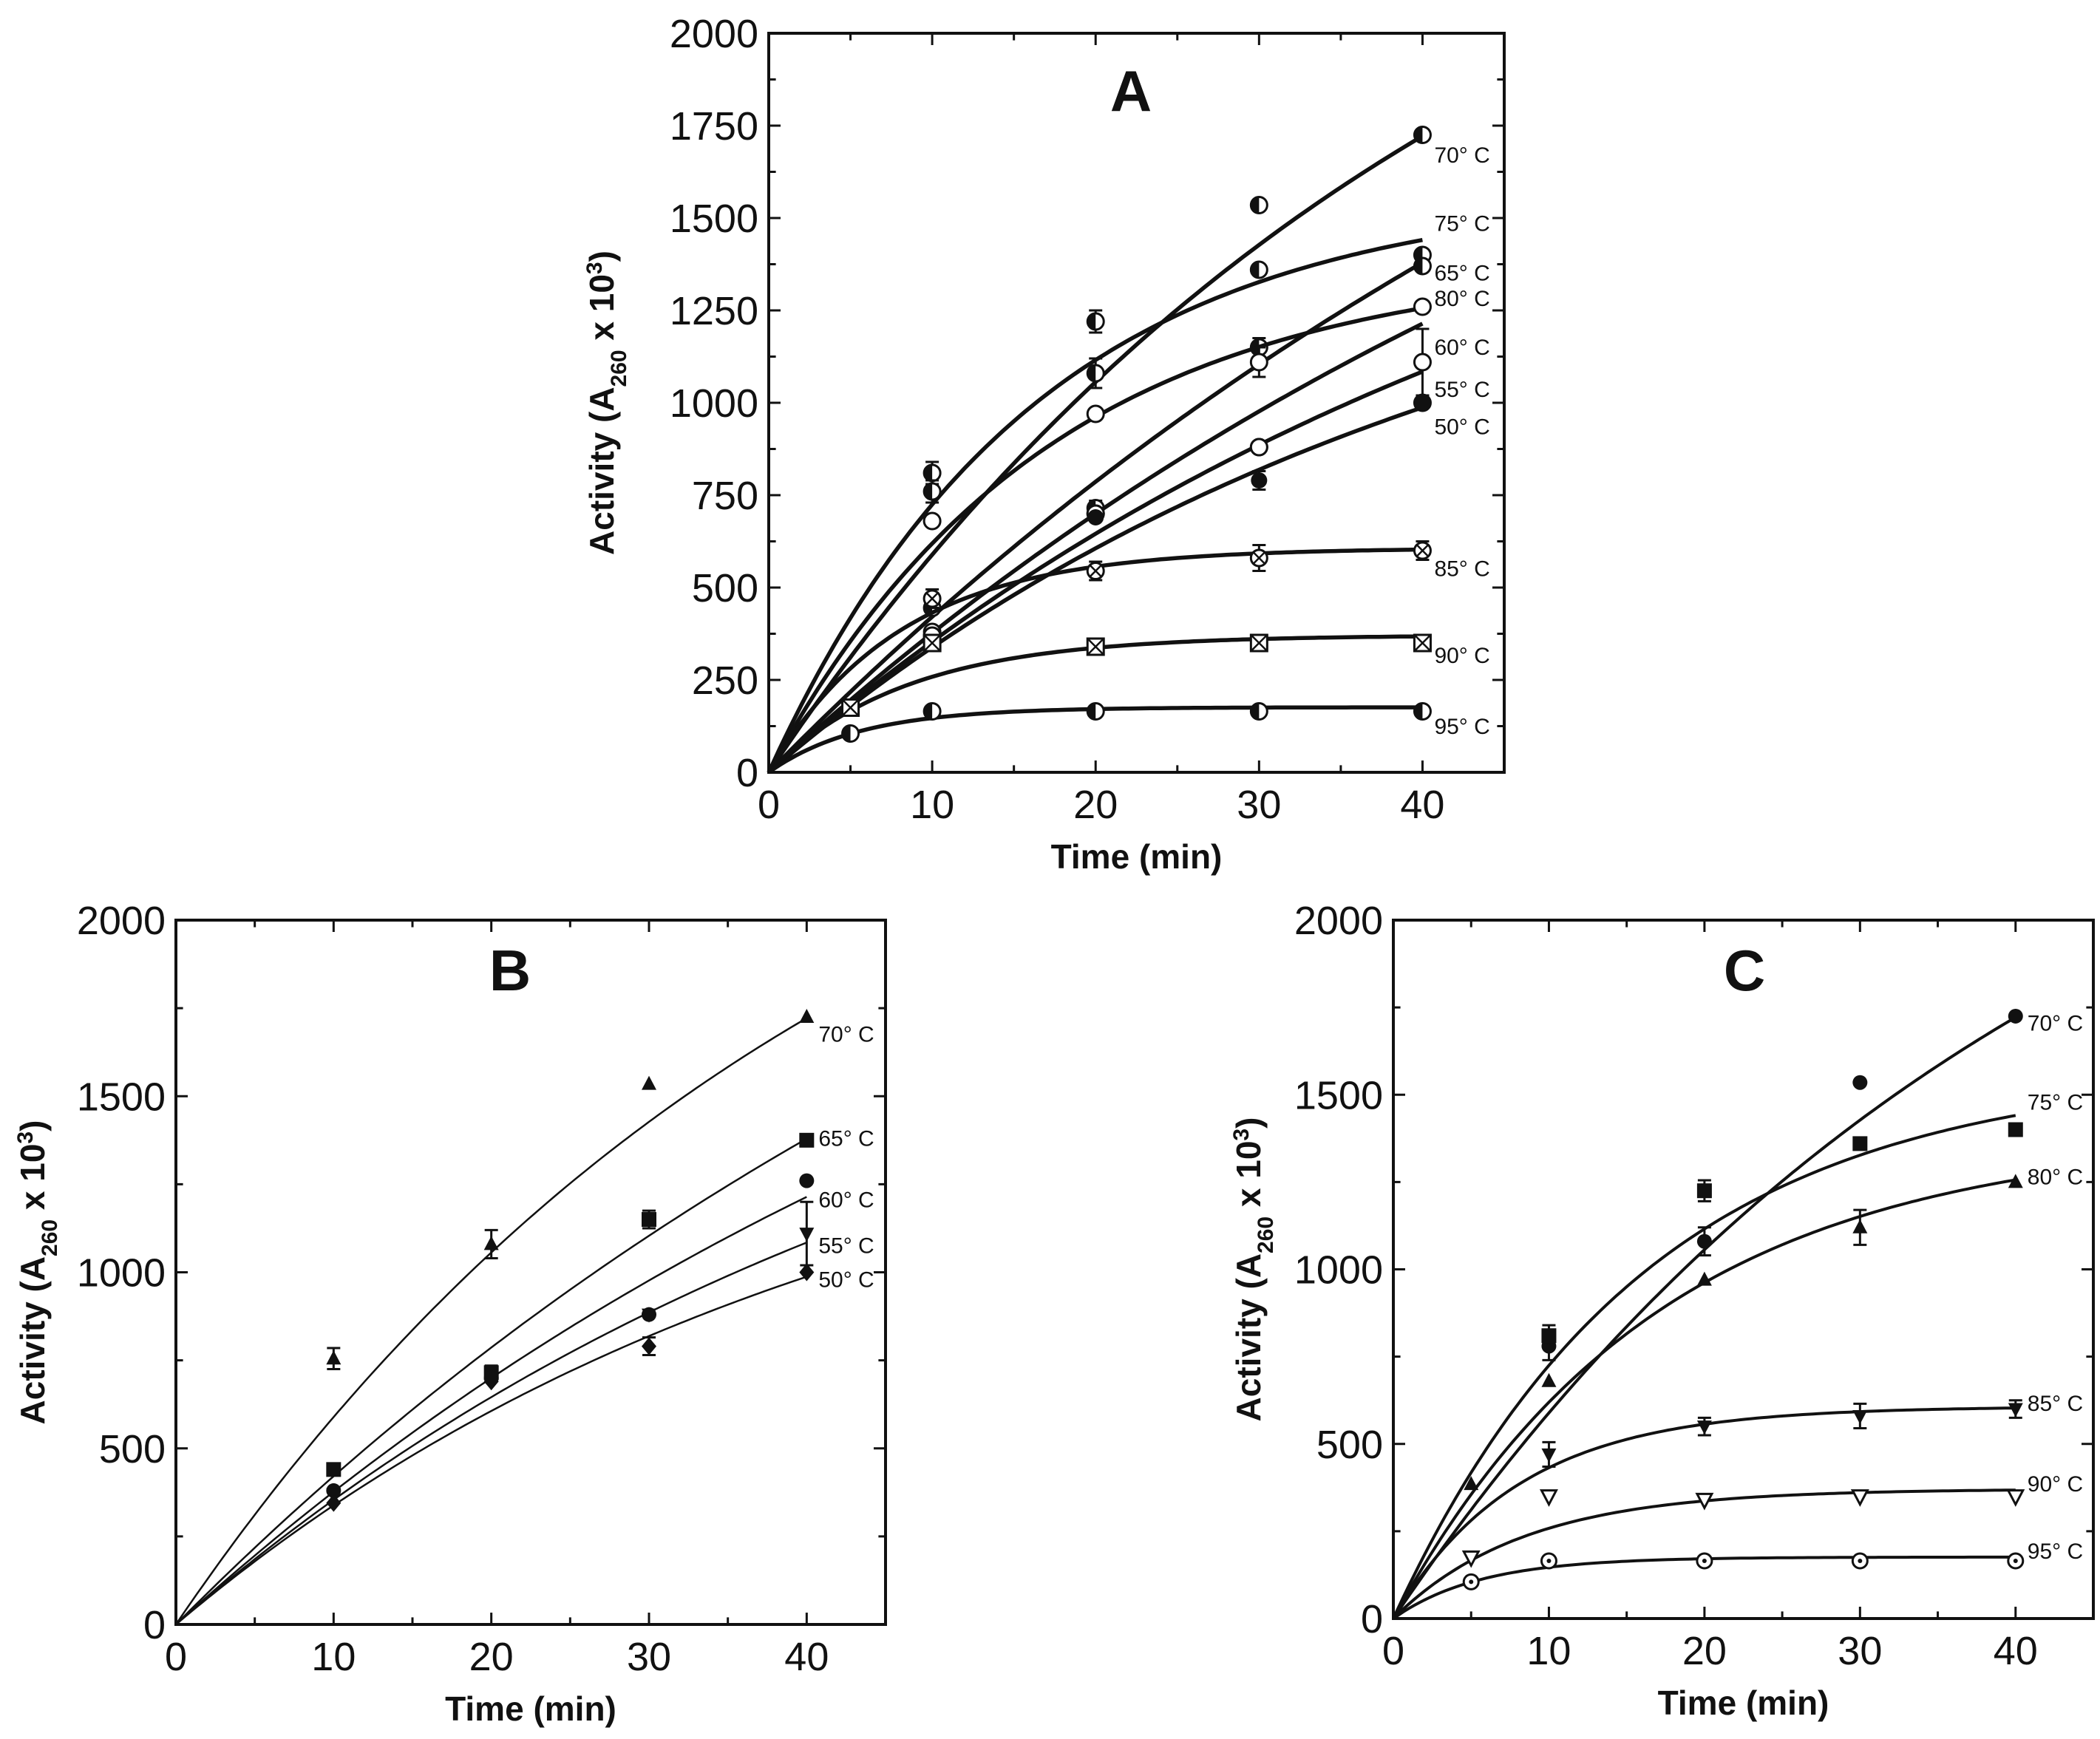 The image size is (2100, 1739). I want to click on panel-a-letter: A, so click(1131, 90).